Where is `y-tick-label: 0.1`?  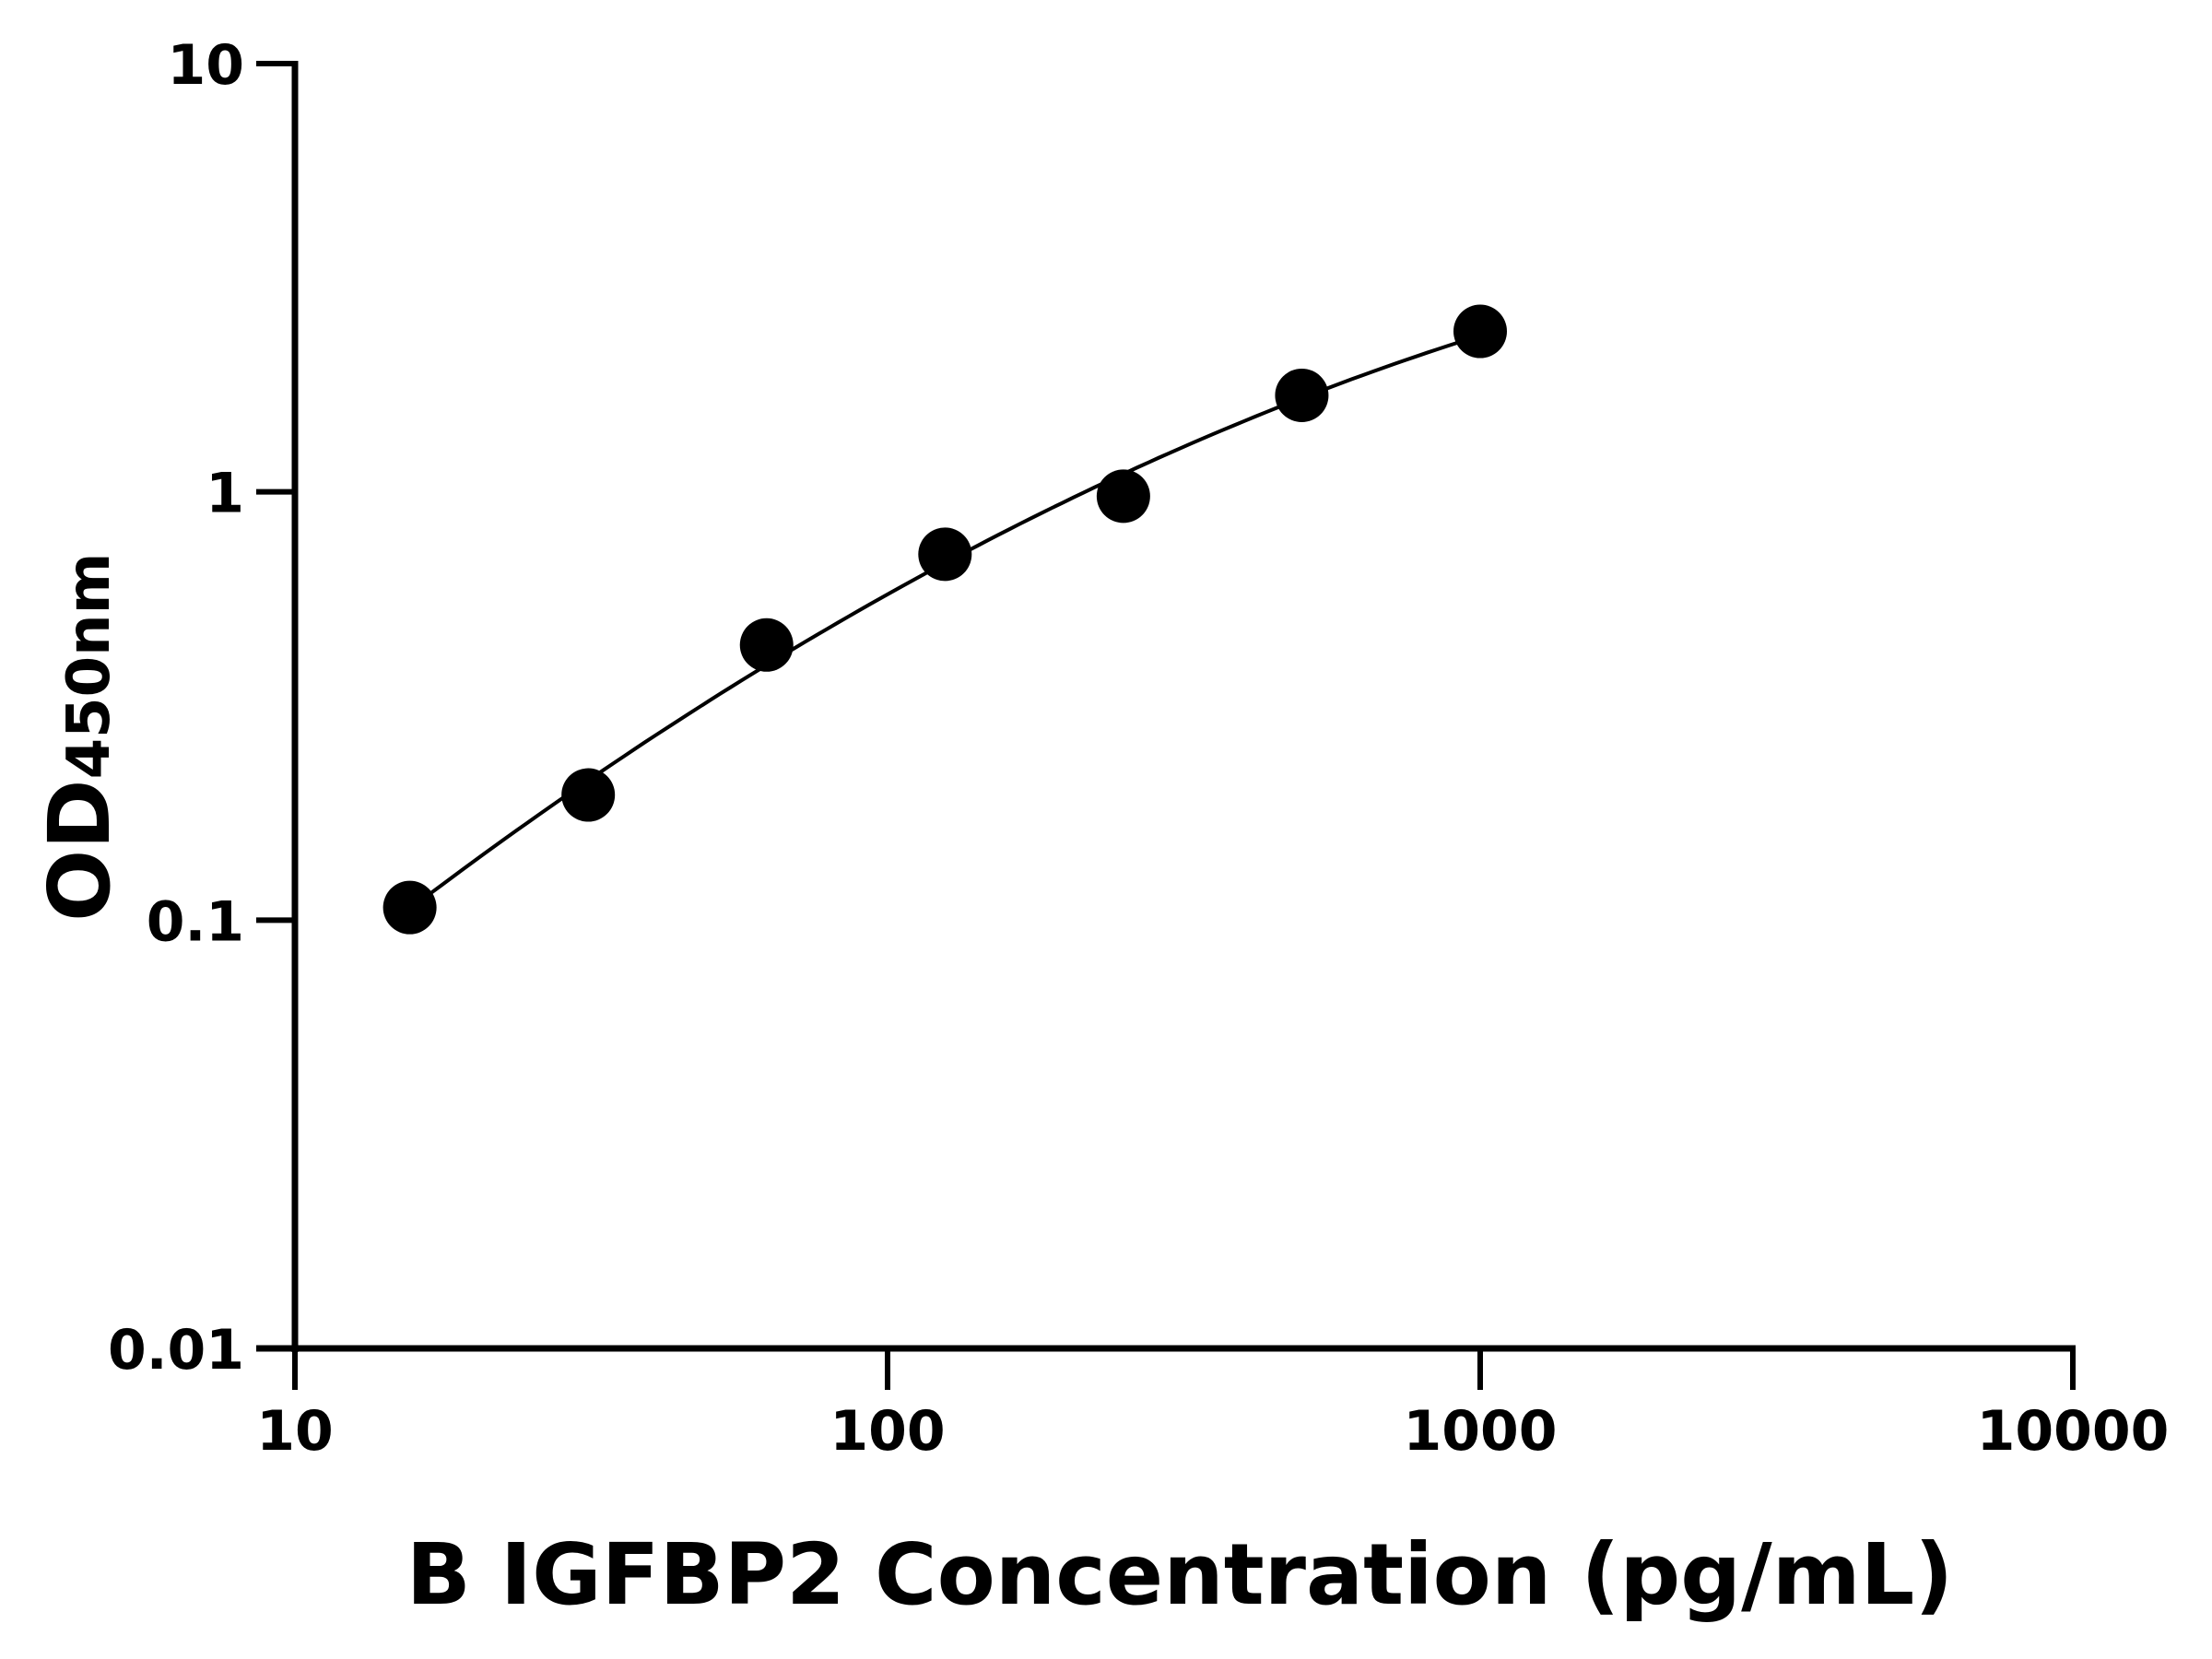 y-tick-label: 0.1 is located at coordinates (195, 921).